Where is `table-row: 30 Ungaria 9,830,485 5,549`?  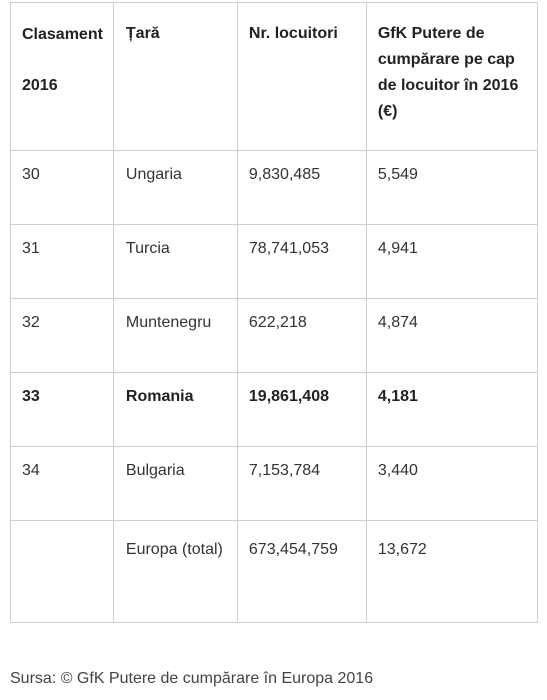
table-row: 30 Ungaria 9,830,485 5,549 is located at coordinates (274, 187).